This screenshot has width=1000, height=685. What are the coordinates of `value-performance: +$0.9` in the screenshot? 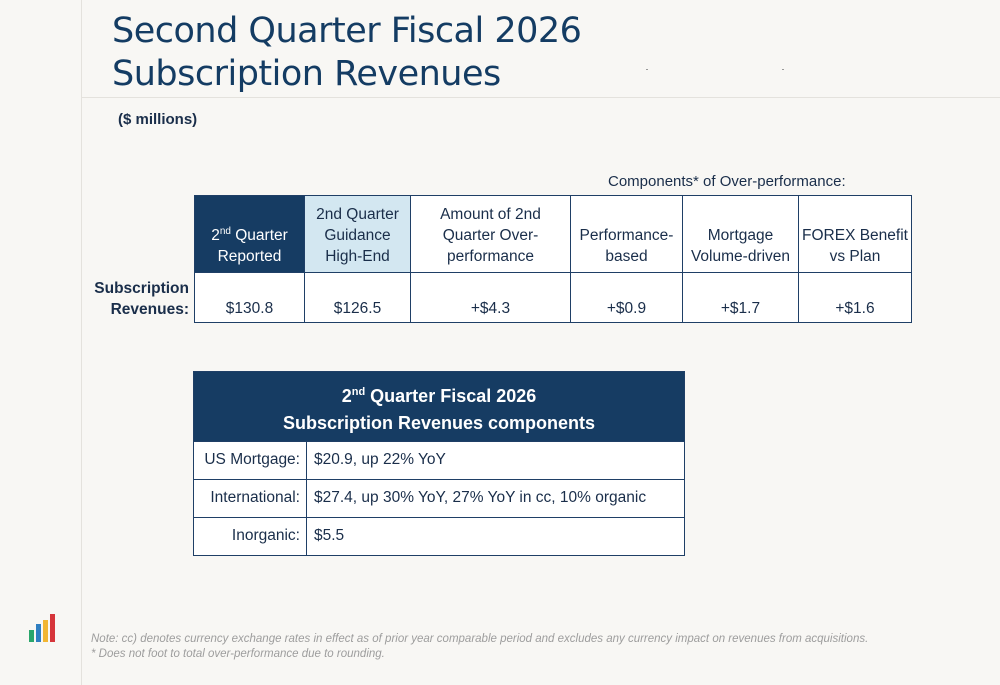 It's located at (626, 297).